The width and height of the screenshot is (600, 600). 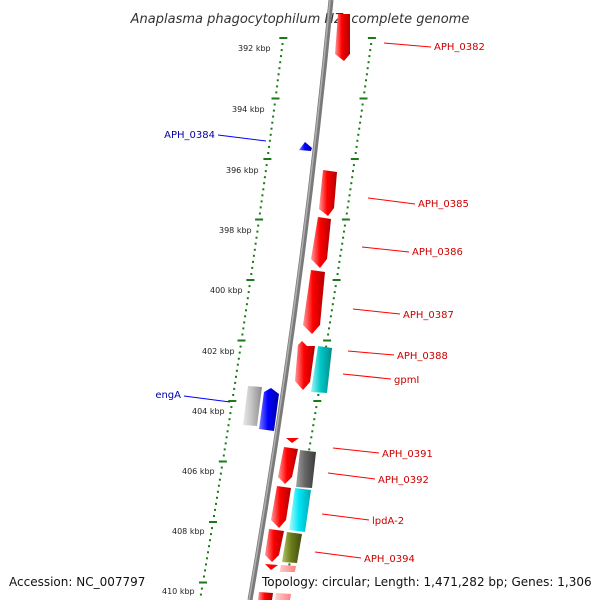 What do you see at coordinates (459, 47) in the screenshot?
I see `label-APH_0382: APH_0382` at bounding box center [459, 47].